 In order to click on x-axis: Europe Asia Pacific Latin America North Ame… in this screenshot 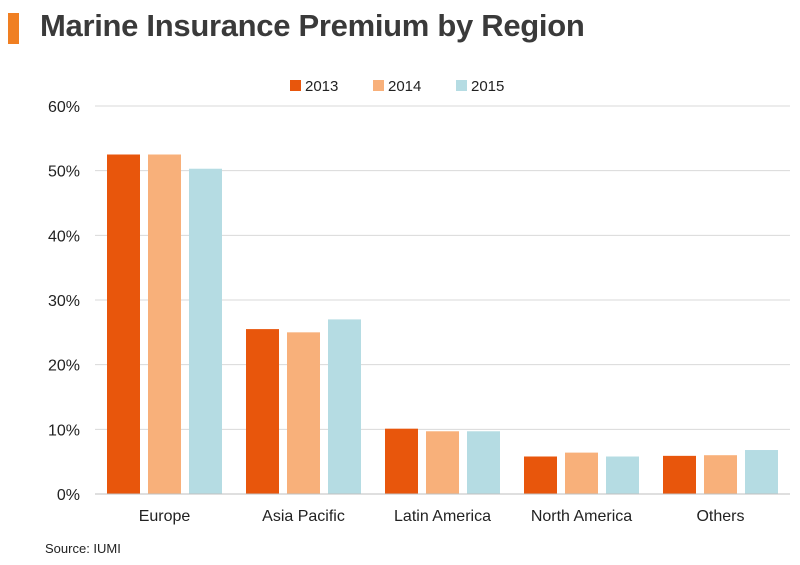, I will do `click(442, 509)`.